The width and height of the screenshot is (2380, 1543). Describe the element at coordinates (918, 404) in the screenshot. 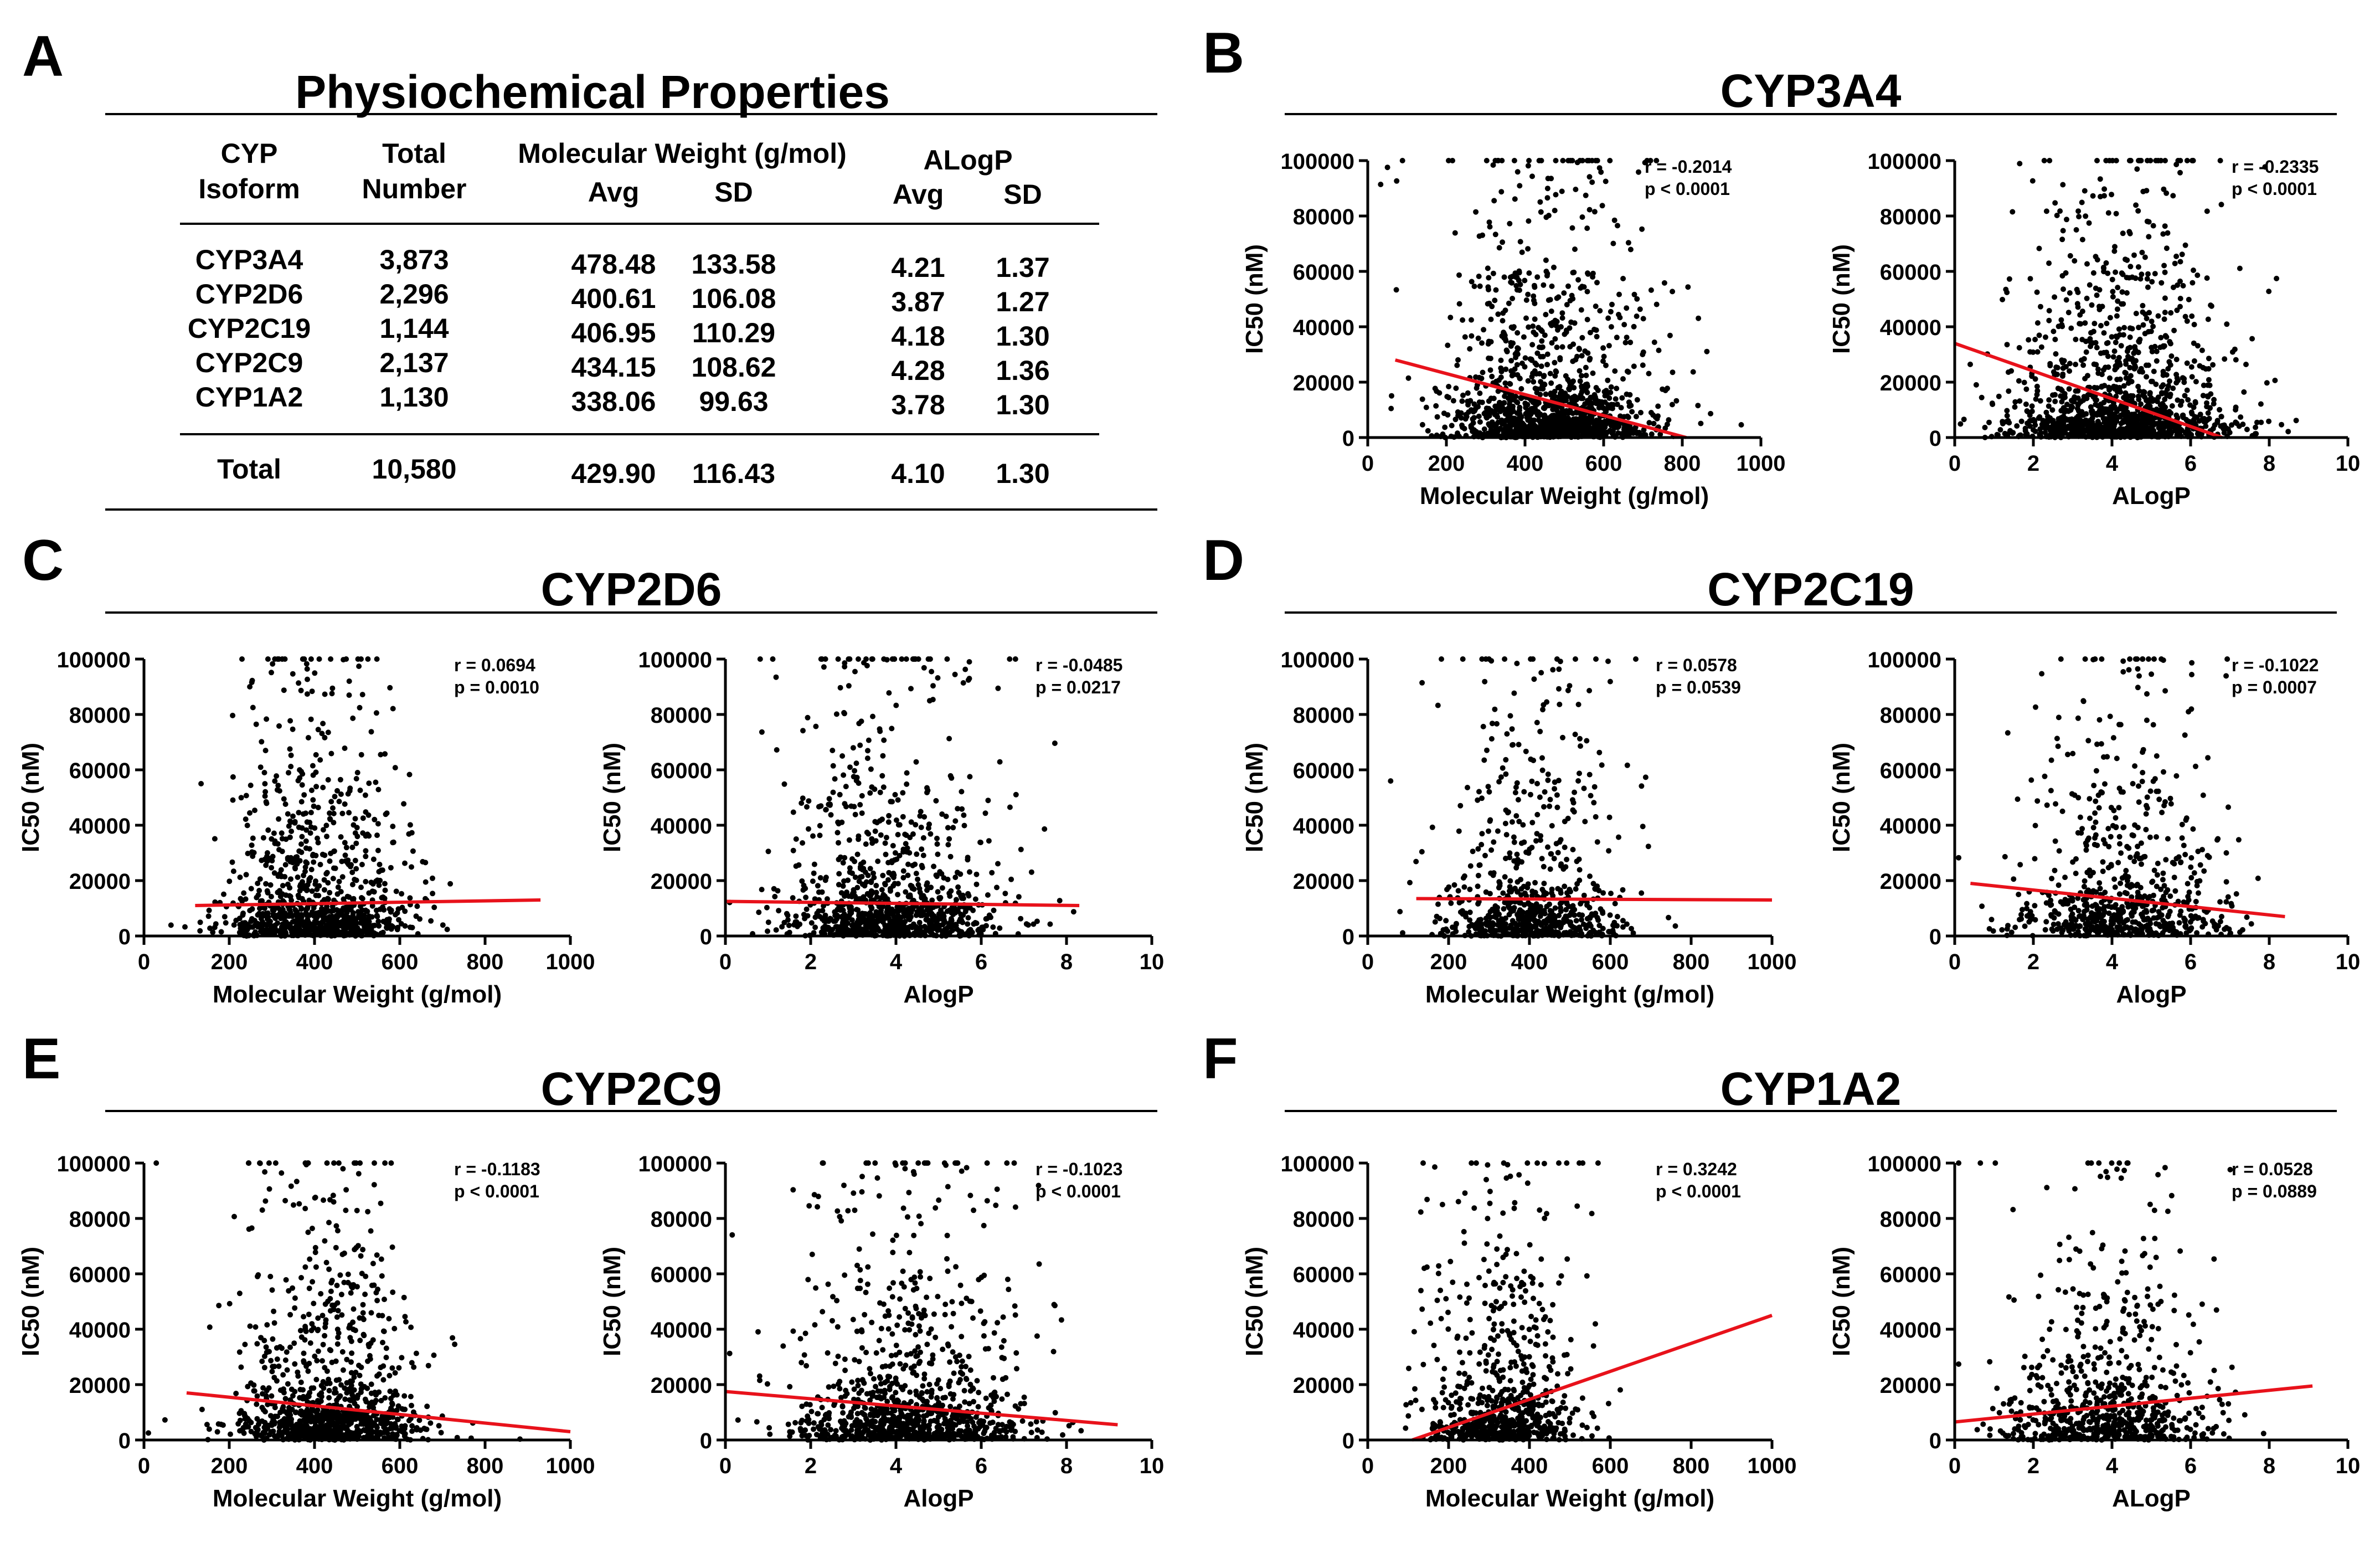

I see `table-cell-alogp-avg: 3.78` at that location.